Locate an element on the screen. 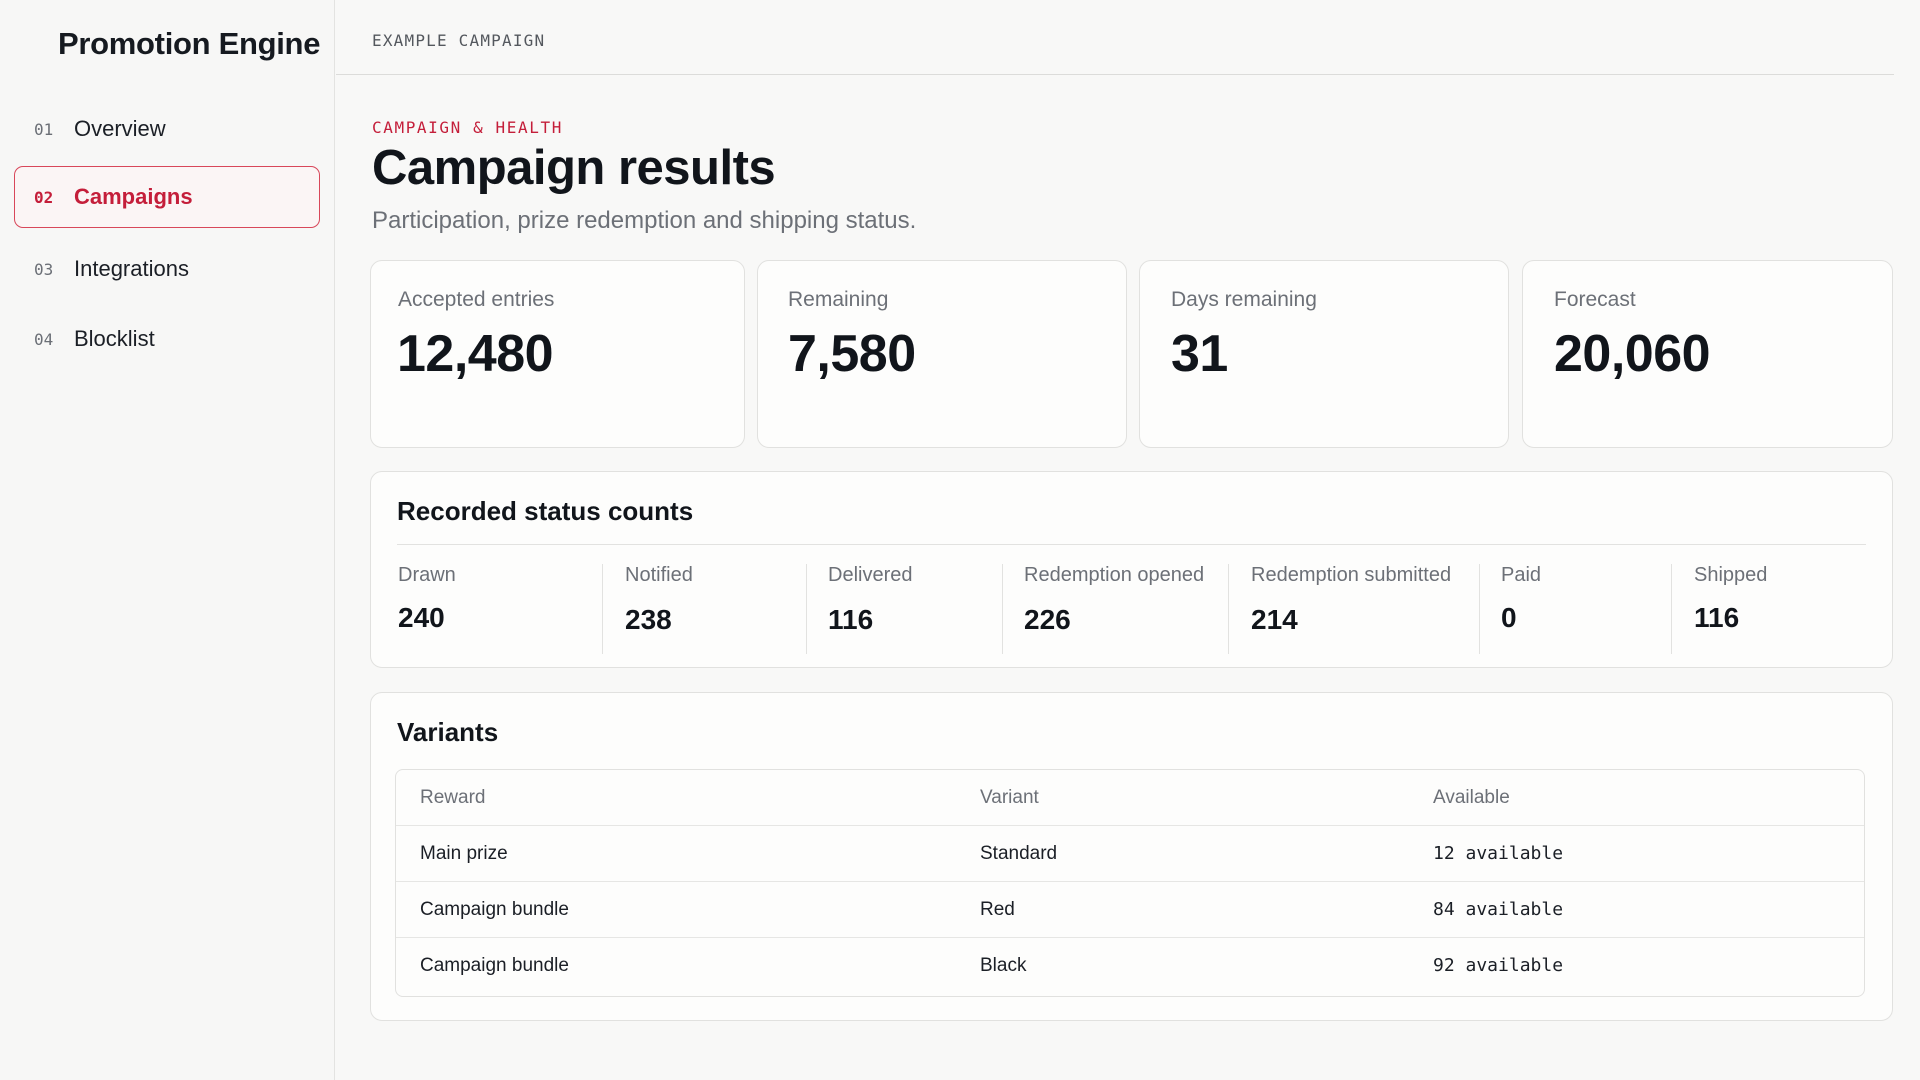 Image resolution: width=1920 pixels, height=1080 pixels. kpi-label: Remaining is located at coordinates (838, 299).